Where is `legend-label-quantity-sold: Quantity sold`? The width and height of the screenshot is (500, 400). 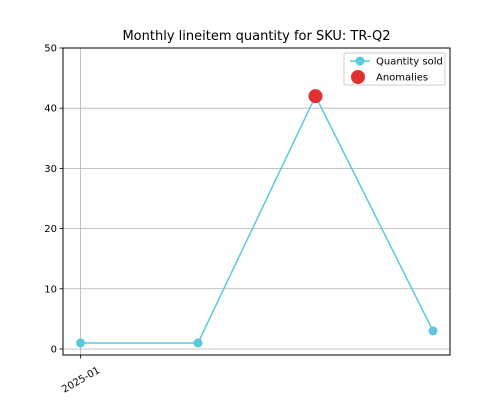
legend-label-quantity-sold: Quantity sold is located at coordinates (409, 62).